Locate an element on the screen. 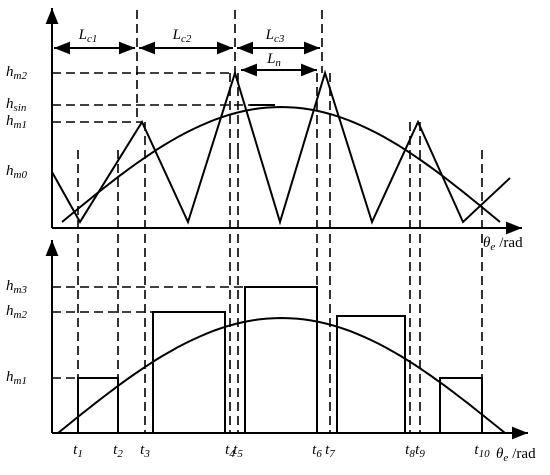 The width and height of the screenshot is (550, 475). label: t2 is located at coordinates (118, 450).